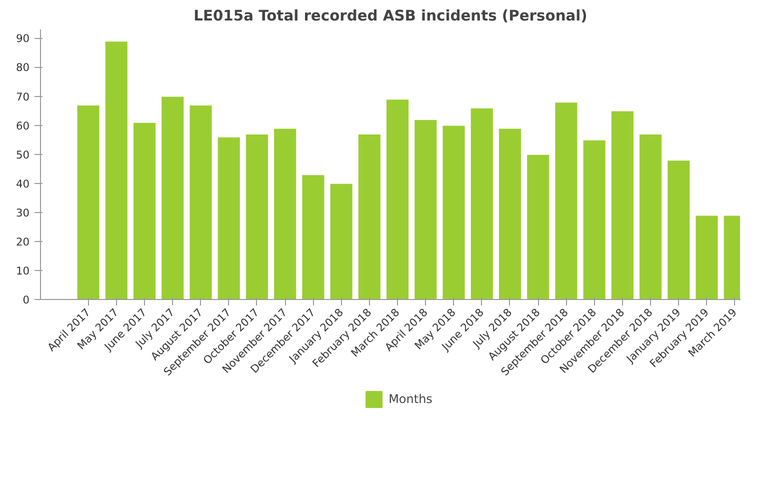 Image resolution: width=758 pixels, height=490 pixels. What do you see at coordinates (26, 300) in the screenshot?
I see `y-tick-label: 0` at bounding box center [26, 300].